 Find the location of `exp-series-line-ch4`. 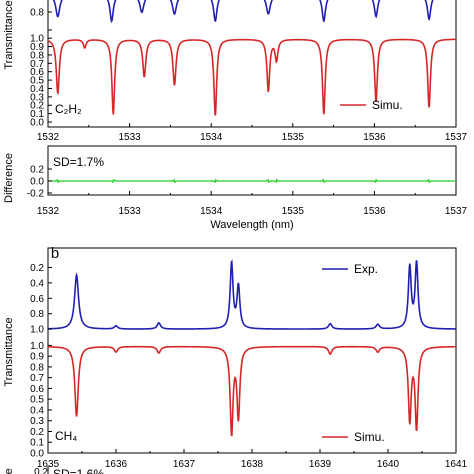

exp-series-line-ch4 is located at coordinates (251, 294).